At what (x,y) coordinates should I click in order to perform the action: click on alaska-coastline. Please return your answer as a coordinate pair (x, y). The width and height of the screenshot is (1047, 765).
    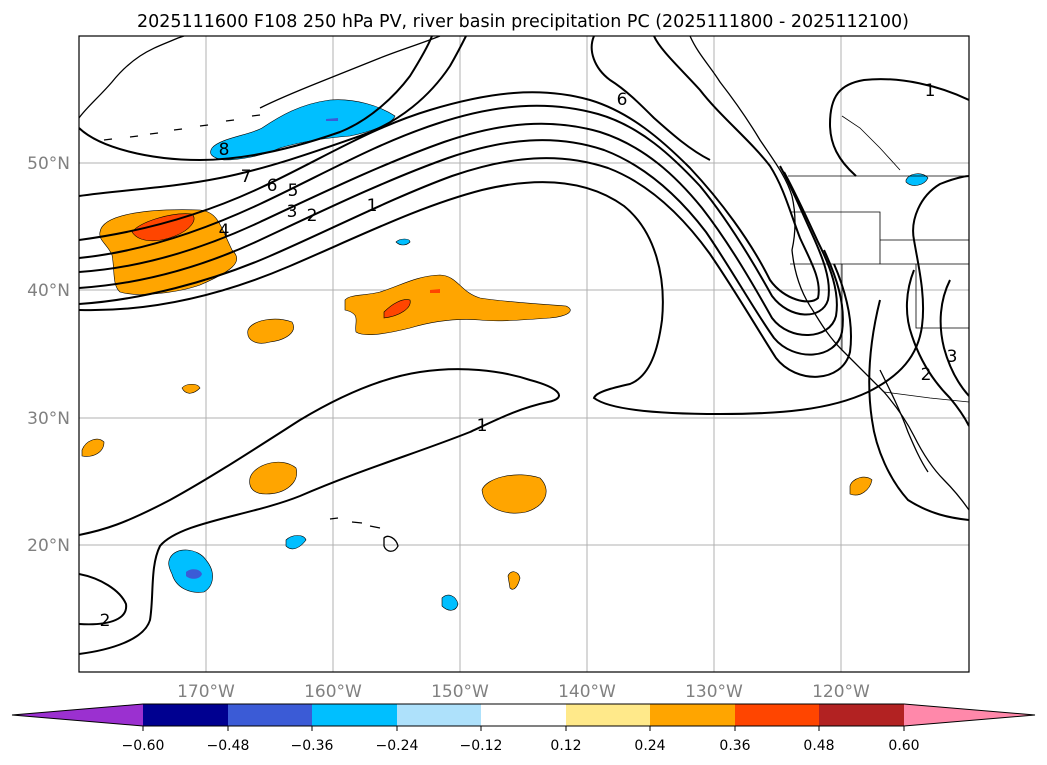
    Looking at the image, I should click on (132, 77).